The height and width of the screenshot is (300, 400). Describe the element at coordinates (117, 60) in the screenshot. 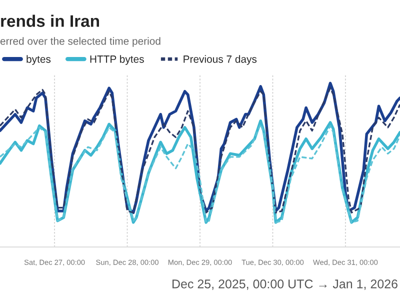

I see `legend-label: HTTP bytes` at that location.